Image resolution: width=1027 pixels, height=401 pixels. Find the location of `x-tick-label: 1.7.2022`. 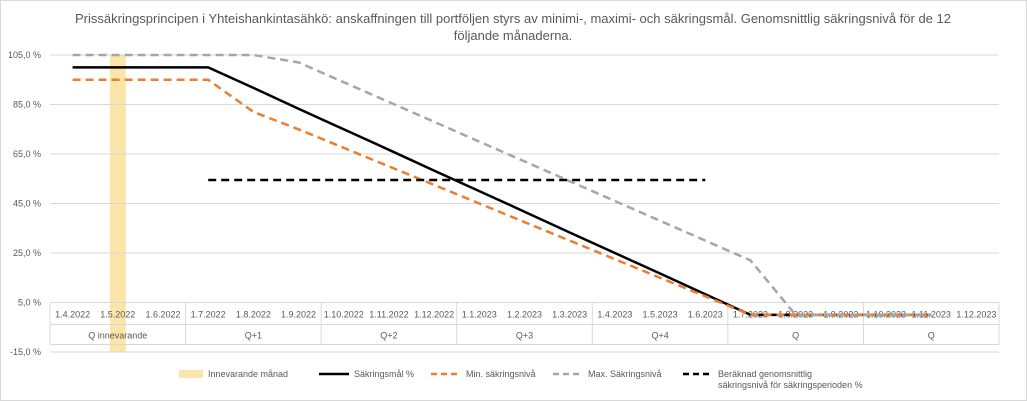

x-tick-label: 1.7.2022 is located at coordinates (208, 315).